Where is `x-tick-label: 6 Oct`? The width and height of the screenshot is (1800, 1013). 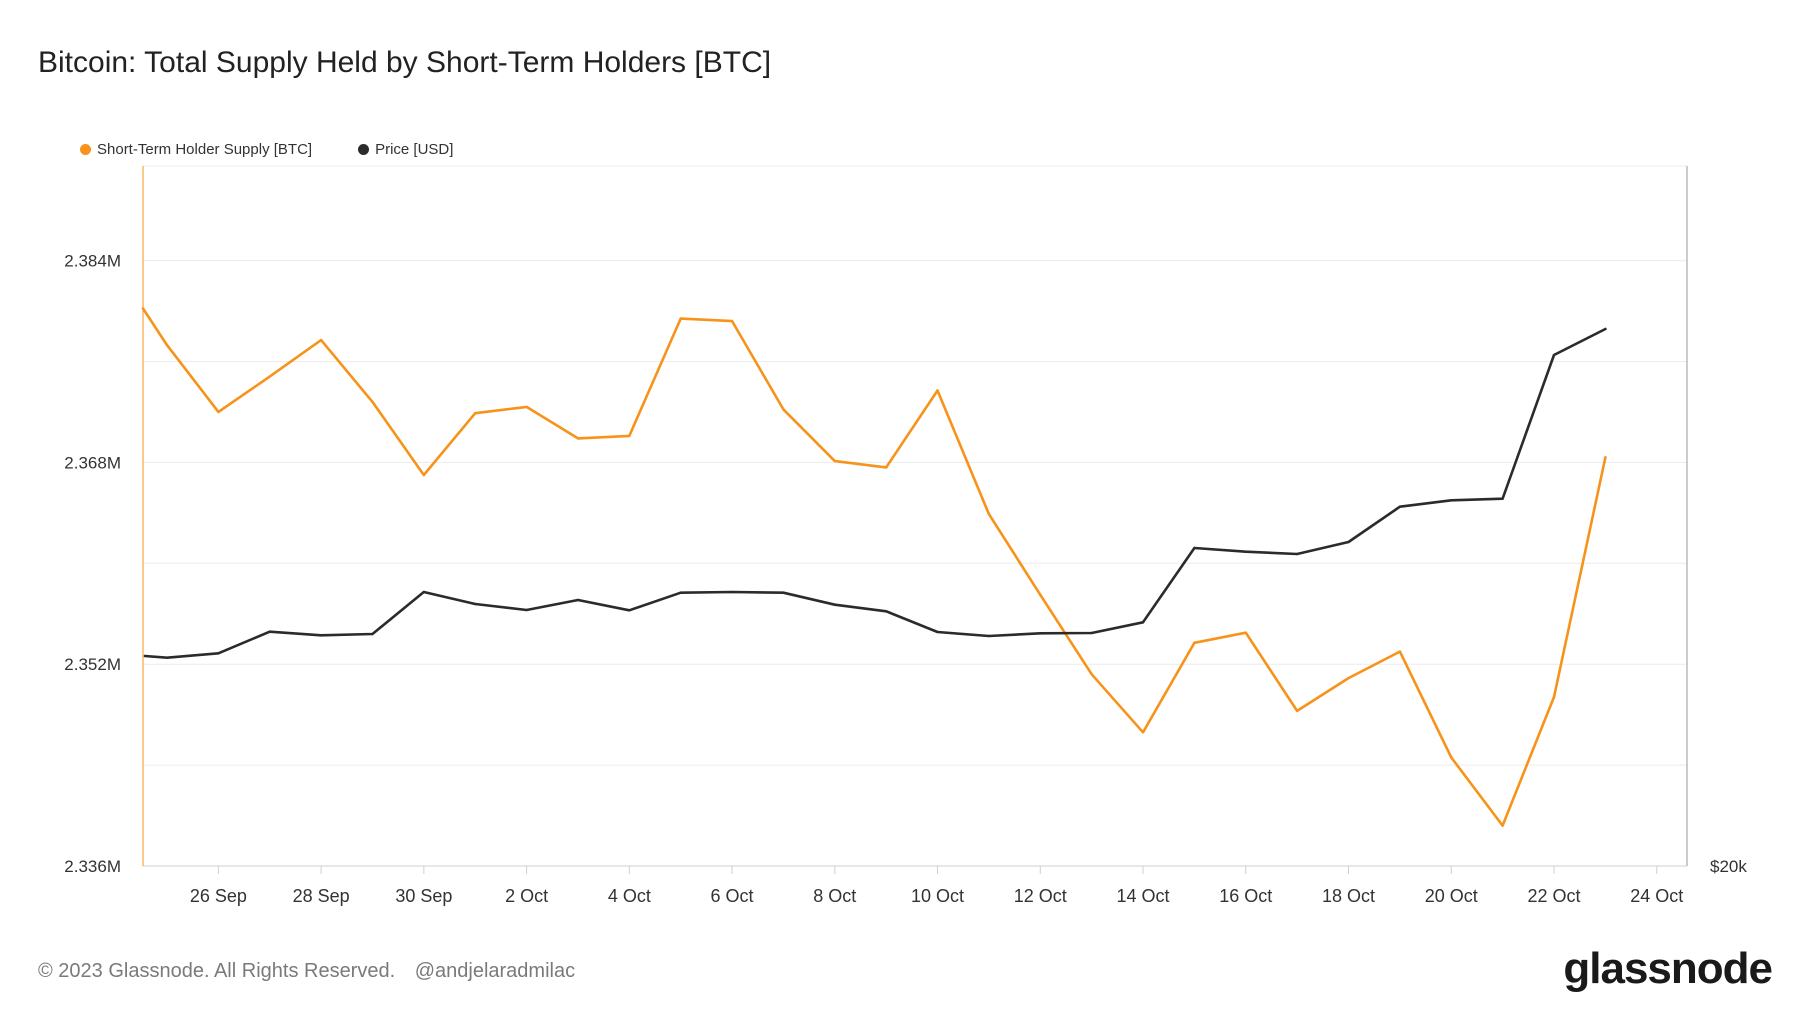 x-tick-label: 6 Oct is located at coordinates (732, 896).